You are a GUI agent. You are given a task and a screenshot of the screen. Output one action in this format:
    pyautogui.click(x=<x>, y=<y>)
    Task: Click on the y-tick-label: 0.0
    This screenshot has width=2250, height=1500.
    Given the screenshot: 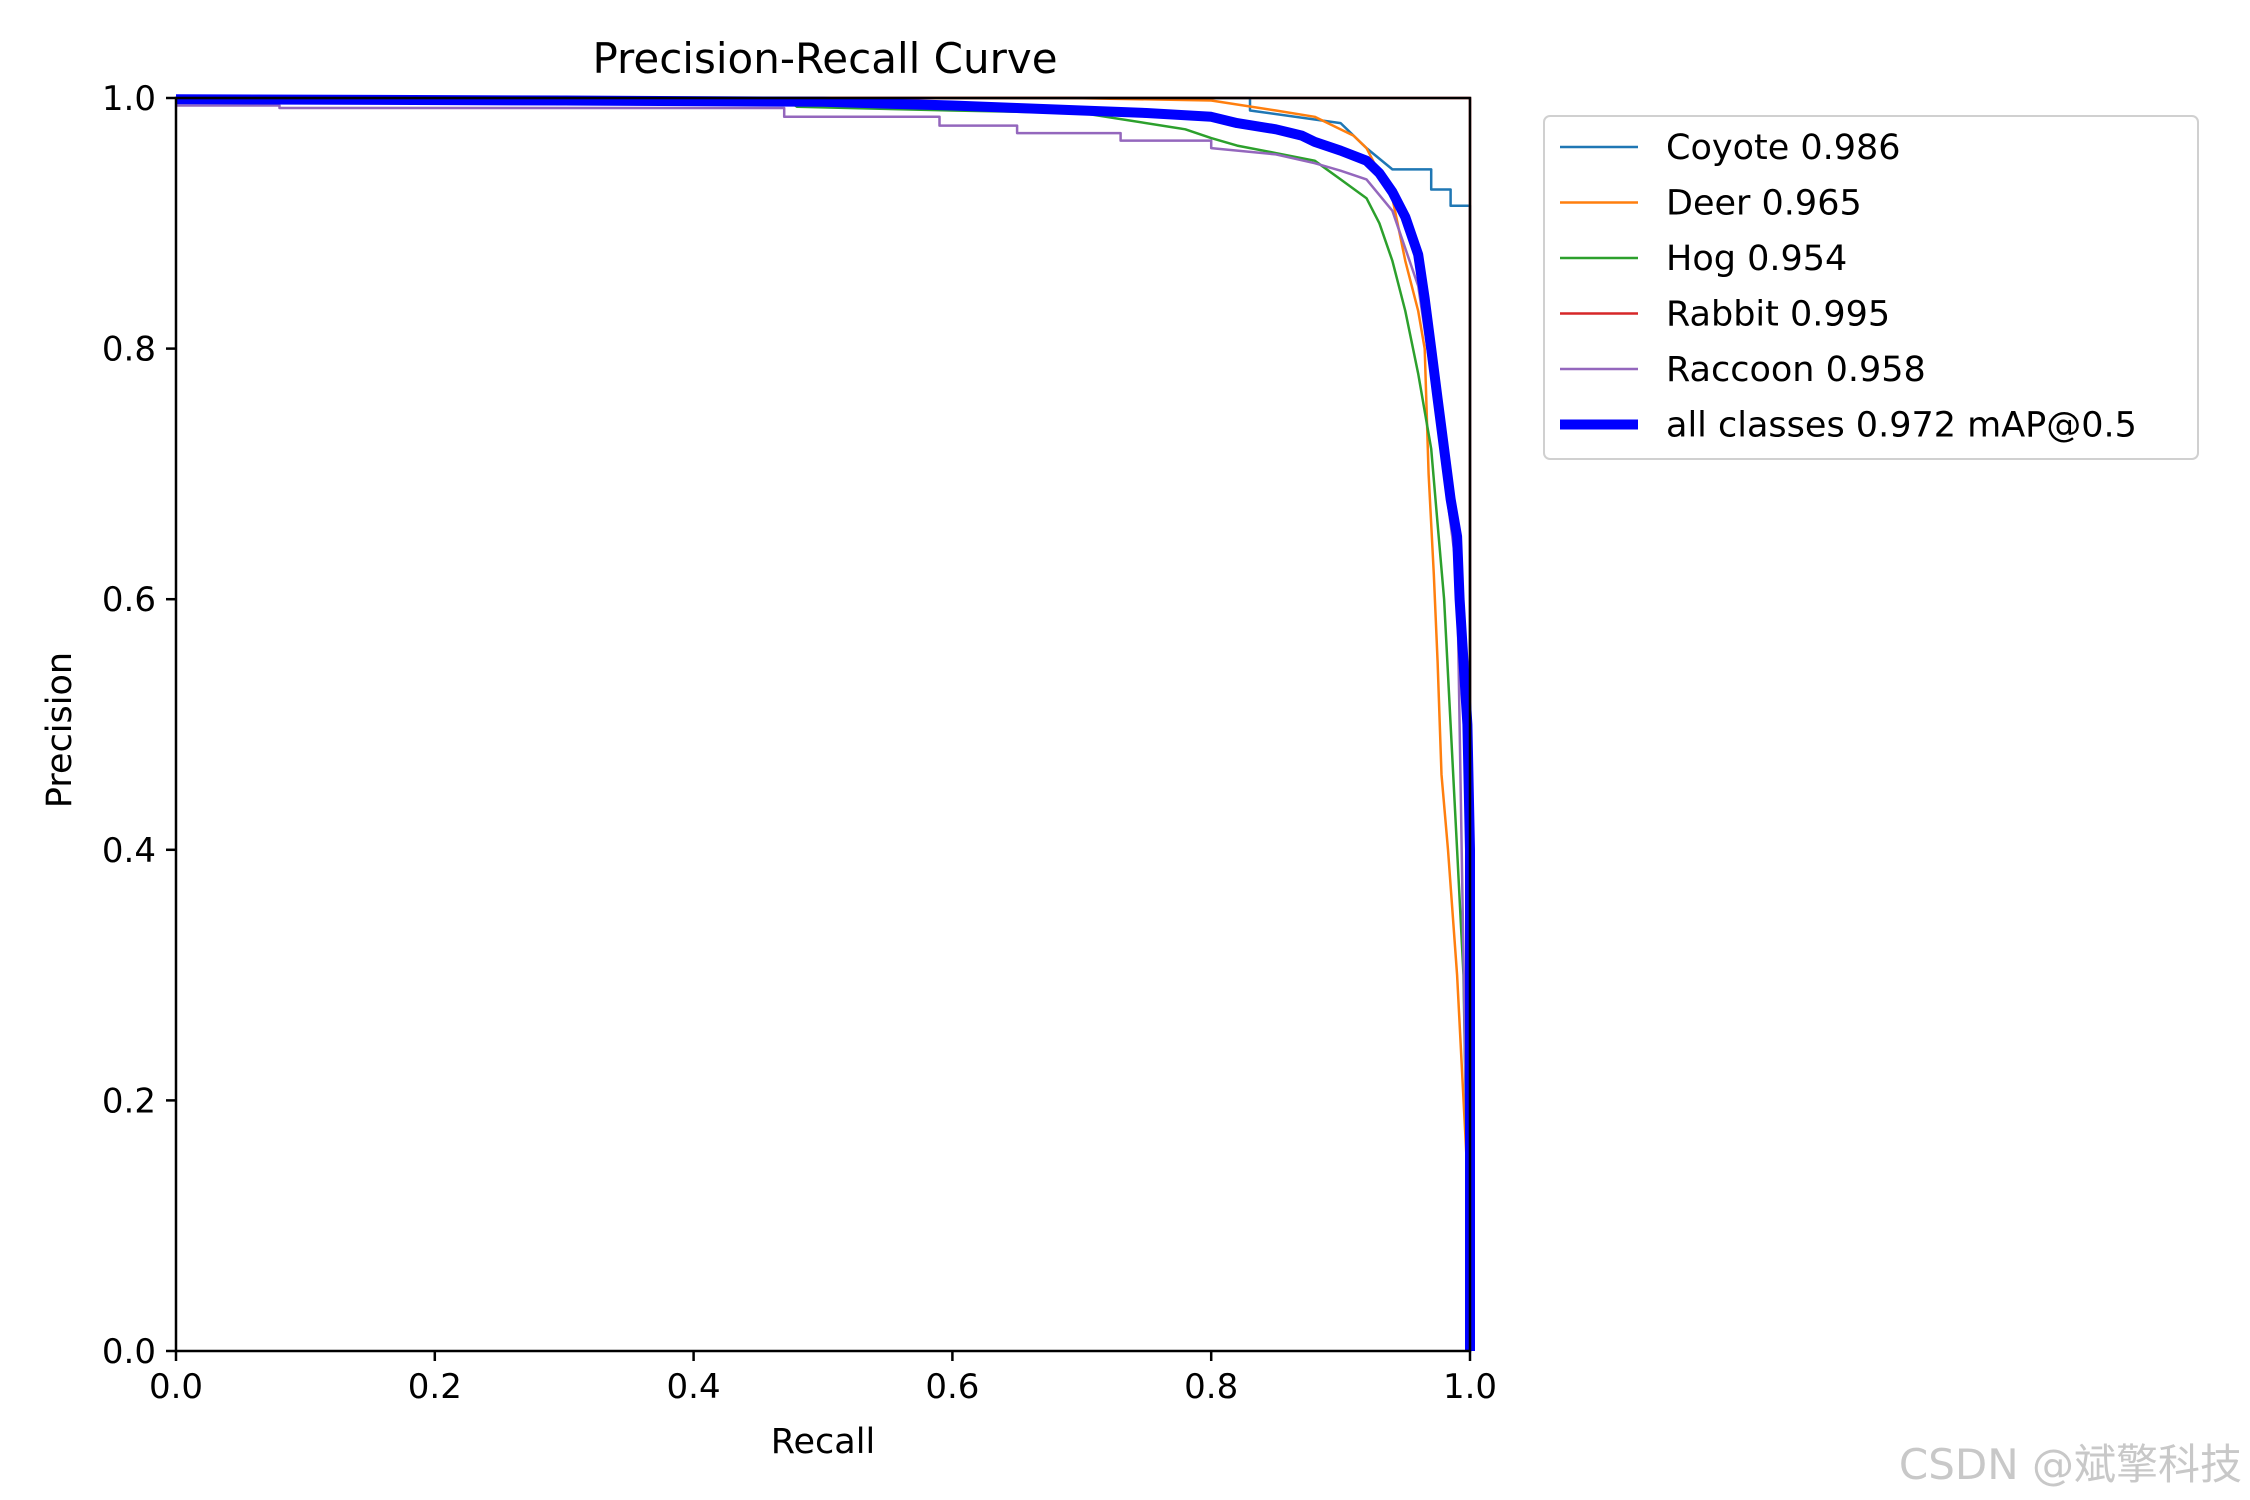 What is the action you would take?
    pyautogui.click(x=129, y=1352)
    